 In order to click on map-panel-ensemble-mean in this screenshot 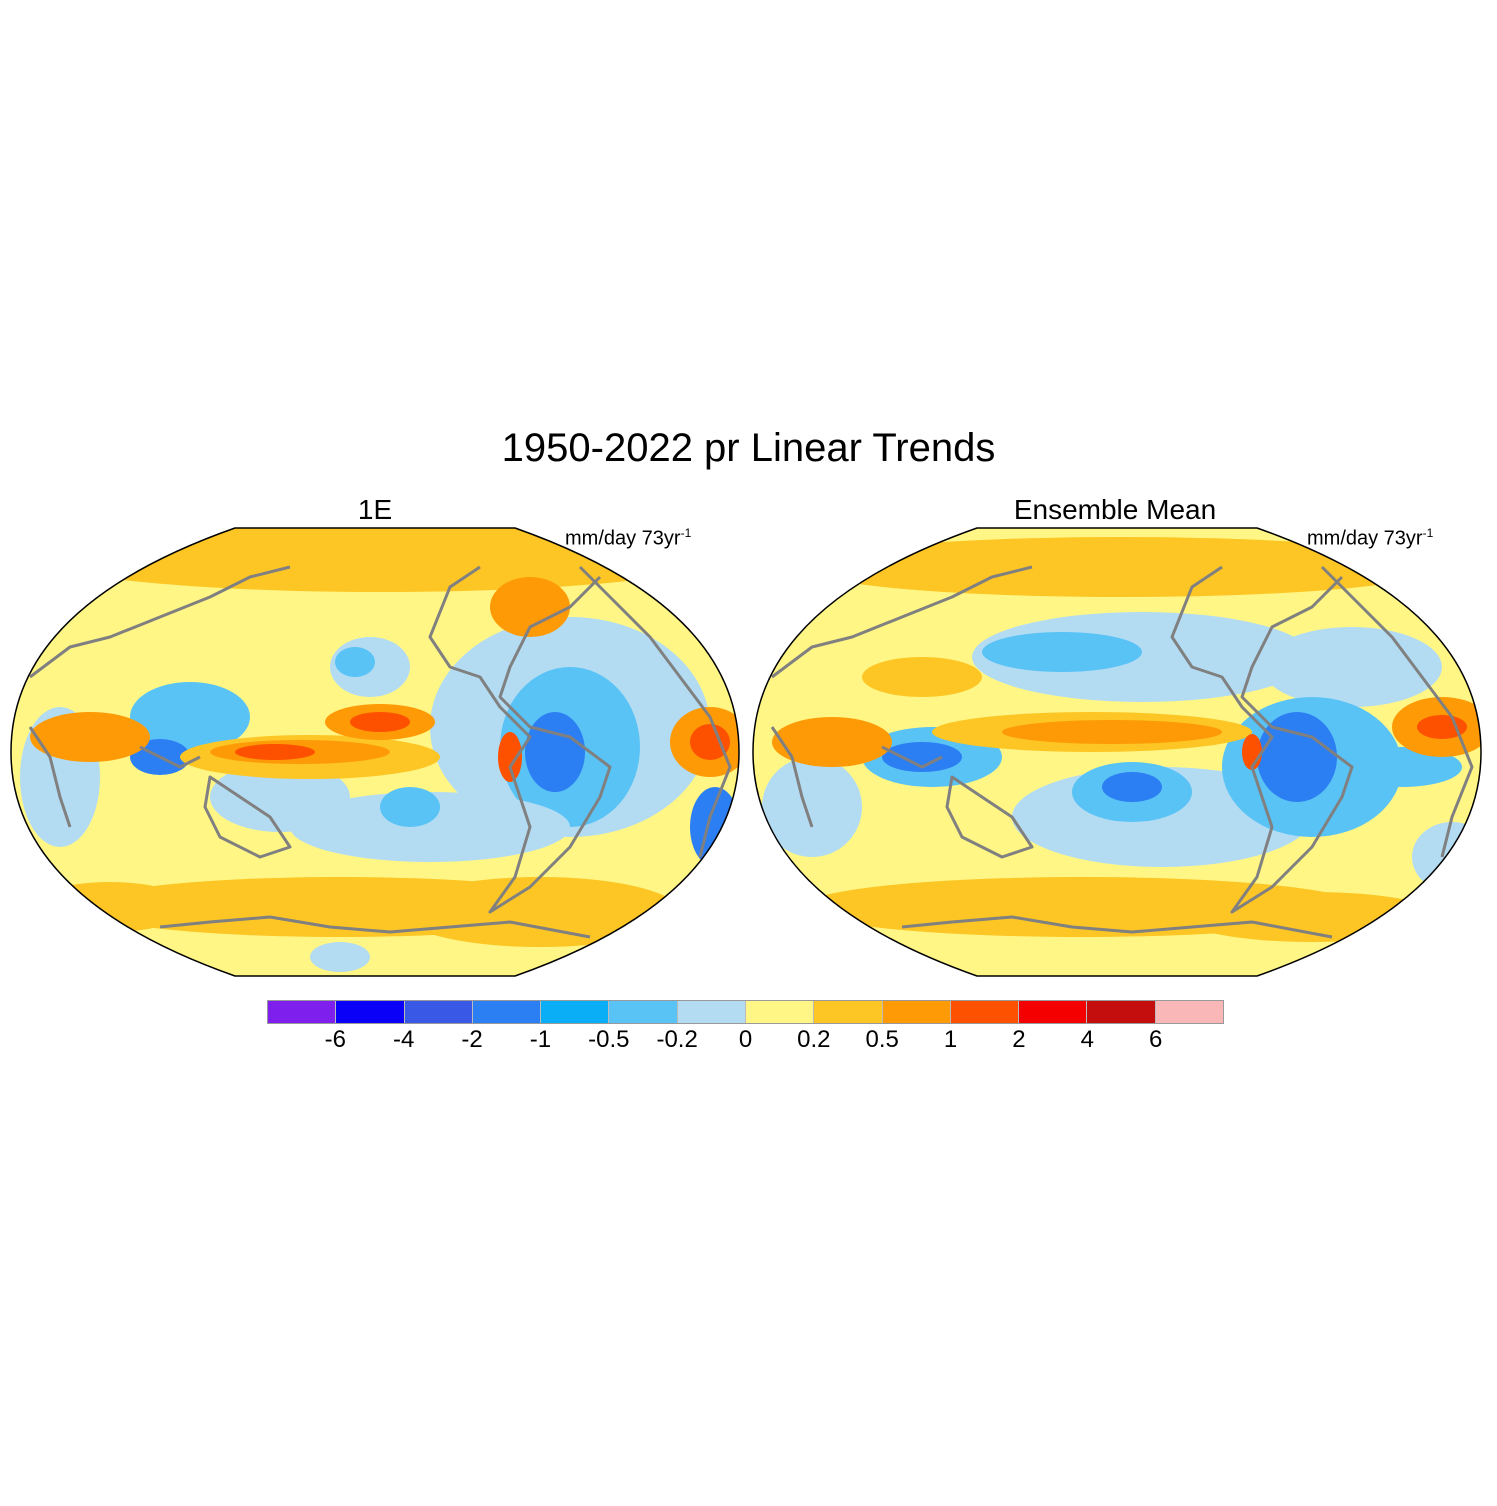, I will do `click(1117, 752)`.